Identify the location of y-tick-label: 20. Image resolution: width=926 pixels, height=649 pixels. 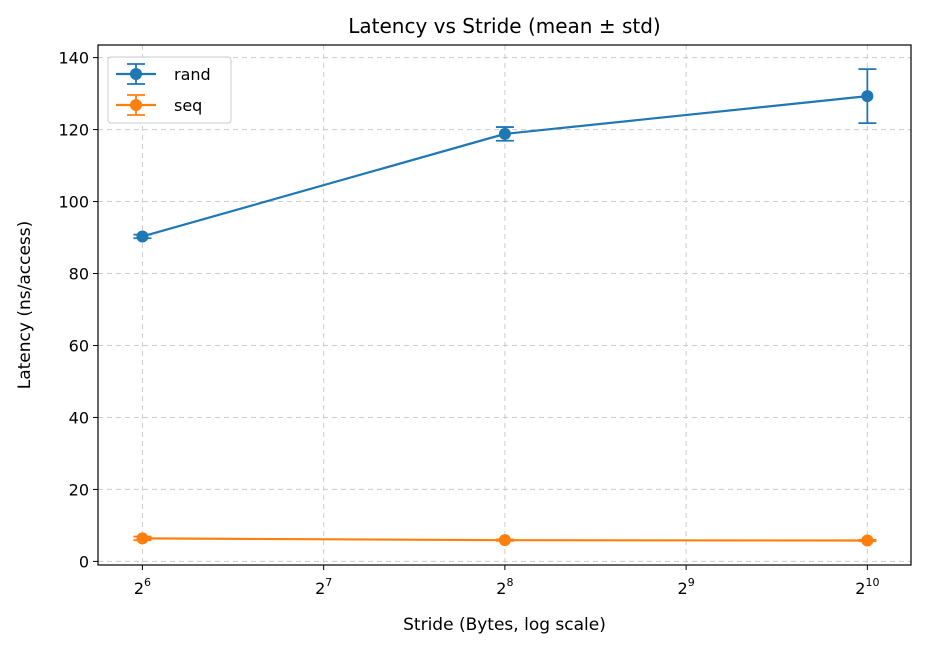
(79, 489).